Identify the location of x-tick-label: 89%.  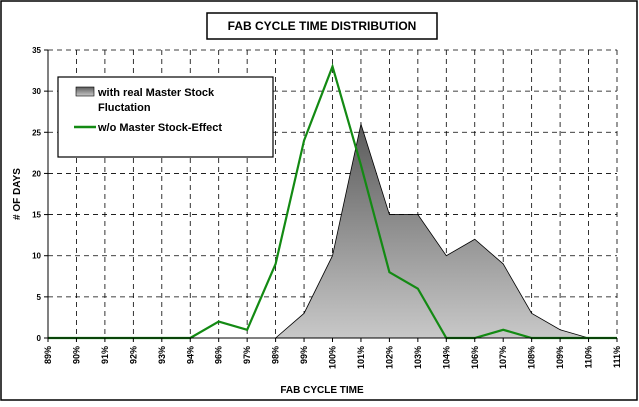
(48, 355).